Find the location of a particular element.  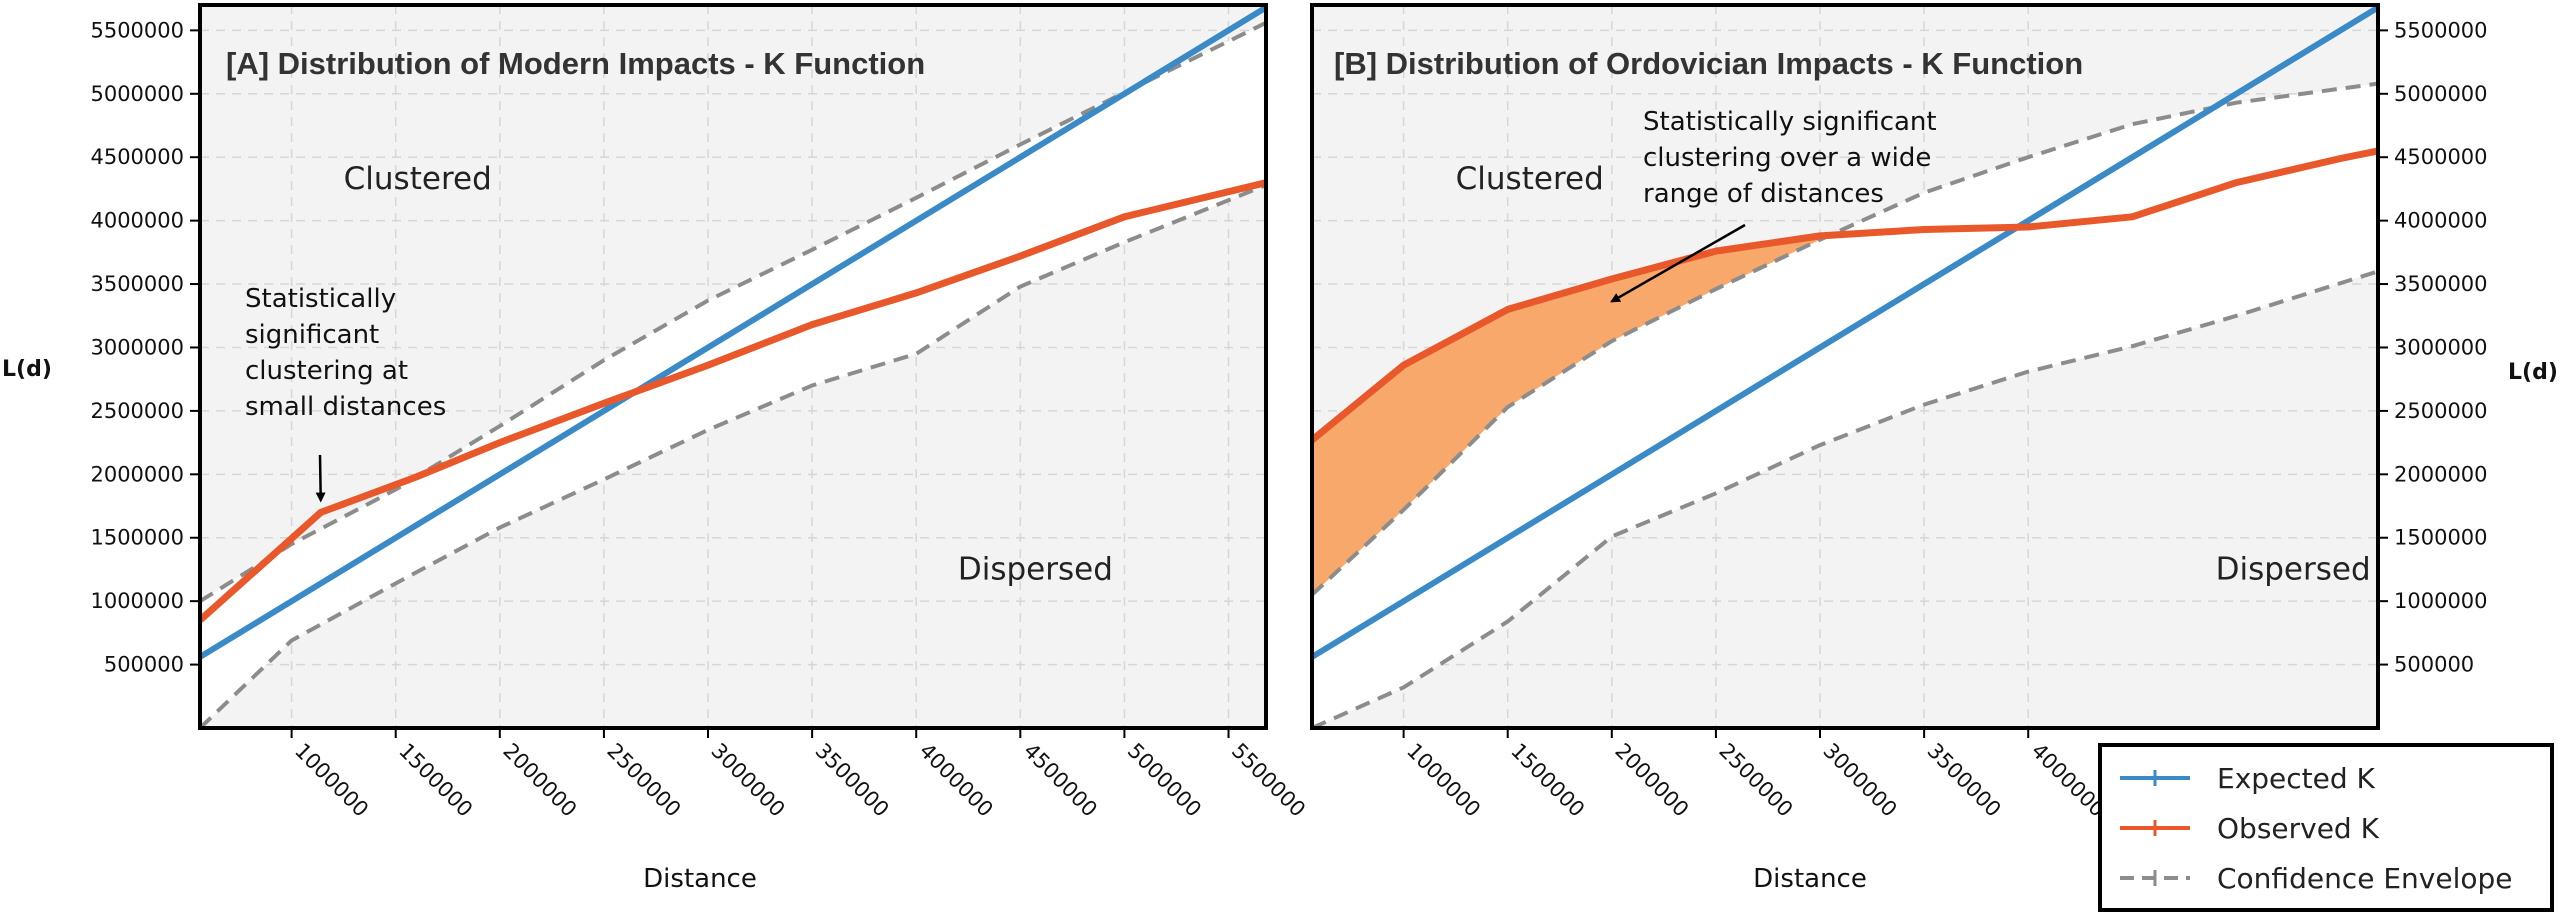

panel-a-annotation-line-2: significant is located at coordinates (312, 335).